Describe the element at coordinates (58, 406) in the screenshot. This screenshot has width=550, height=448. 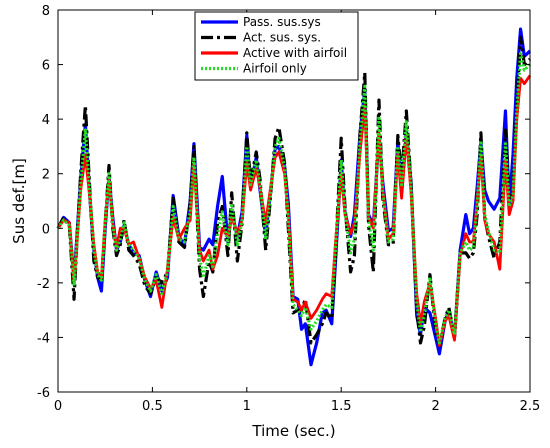
I see `x-tick-label: 0` at that location.